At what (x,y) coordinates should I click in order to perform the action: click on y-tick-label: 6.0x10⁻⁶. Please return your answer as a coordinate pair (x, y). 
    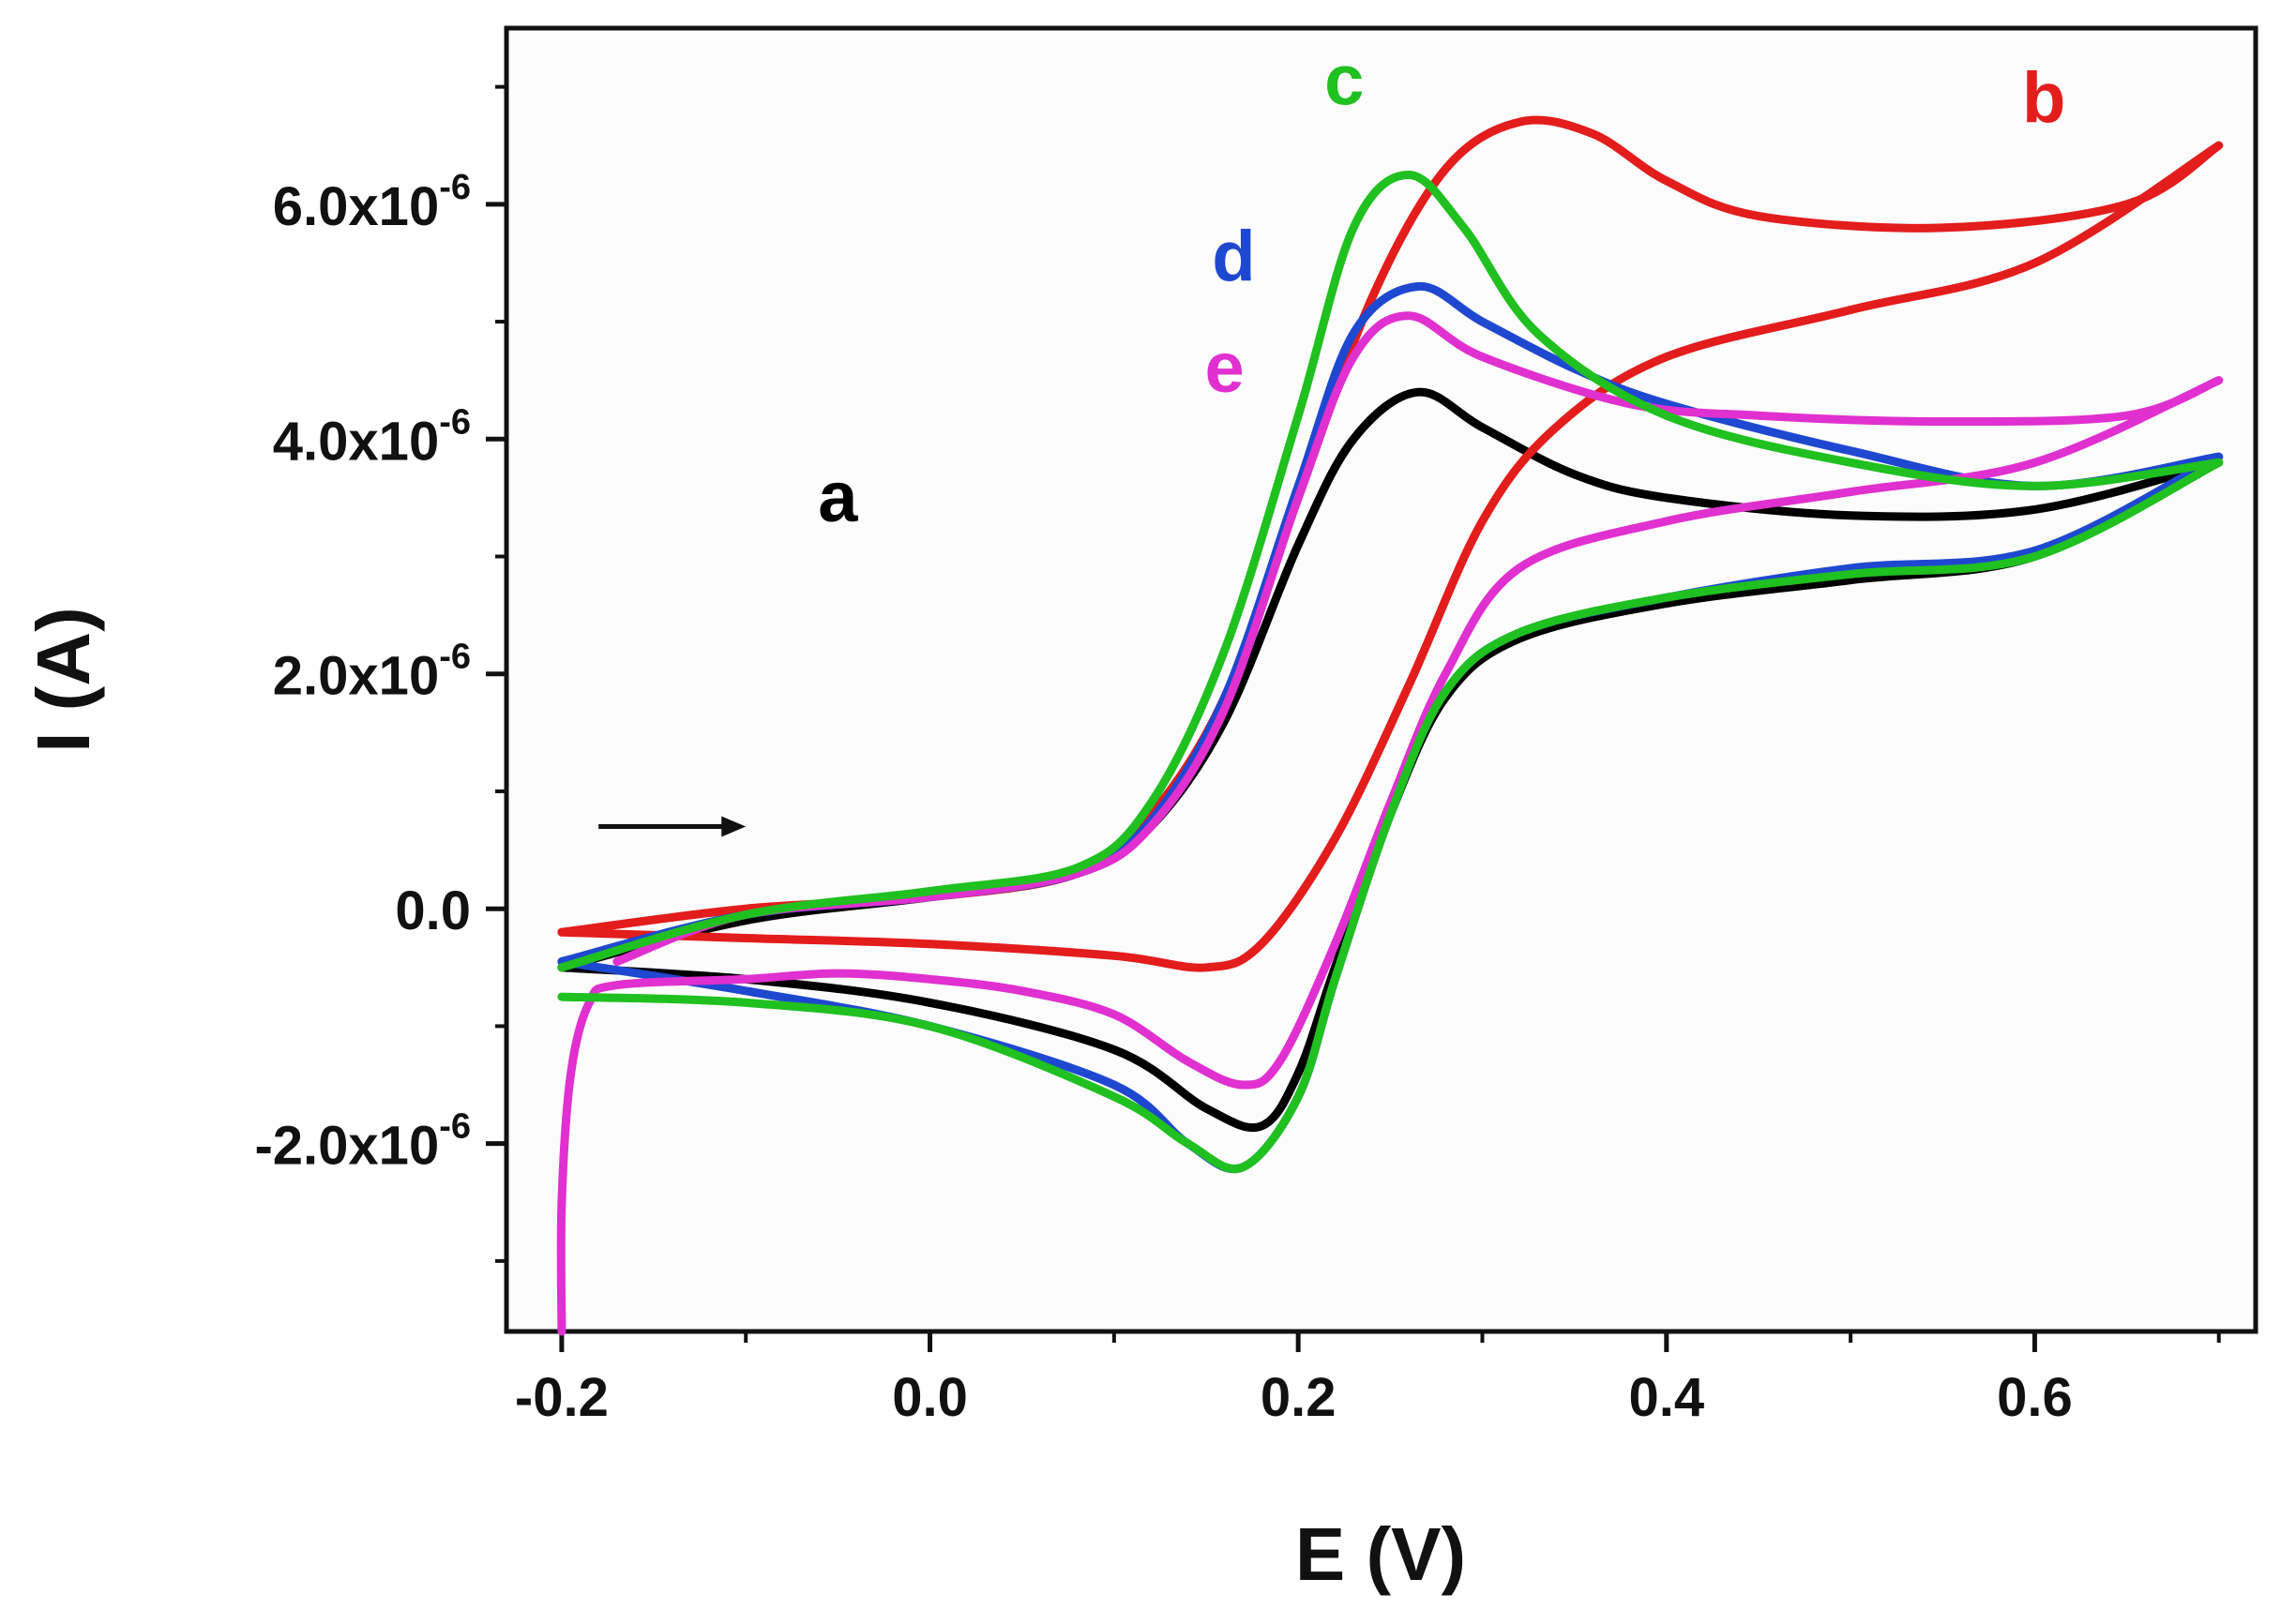
    Looking at the image, I should click on (372, 202).